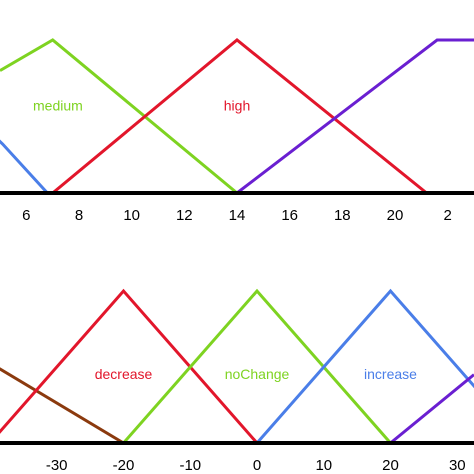  What do you see at coordinates (257, 374) in the screenshot?
I see `set-label-nochange: noChange` at bounding box center [257, 374].